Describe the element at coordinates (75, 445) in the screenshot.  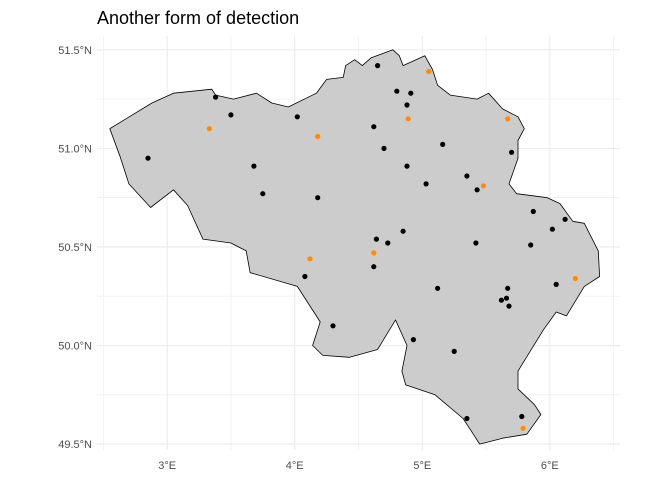
I see `y-tick-label: 49.5°N` at that location.